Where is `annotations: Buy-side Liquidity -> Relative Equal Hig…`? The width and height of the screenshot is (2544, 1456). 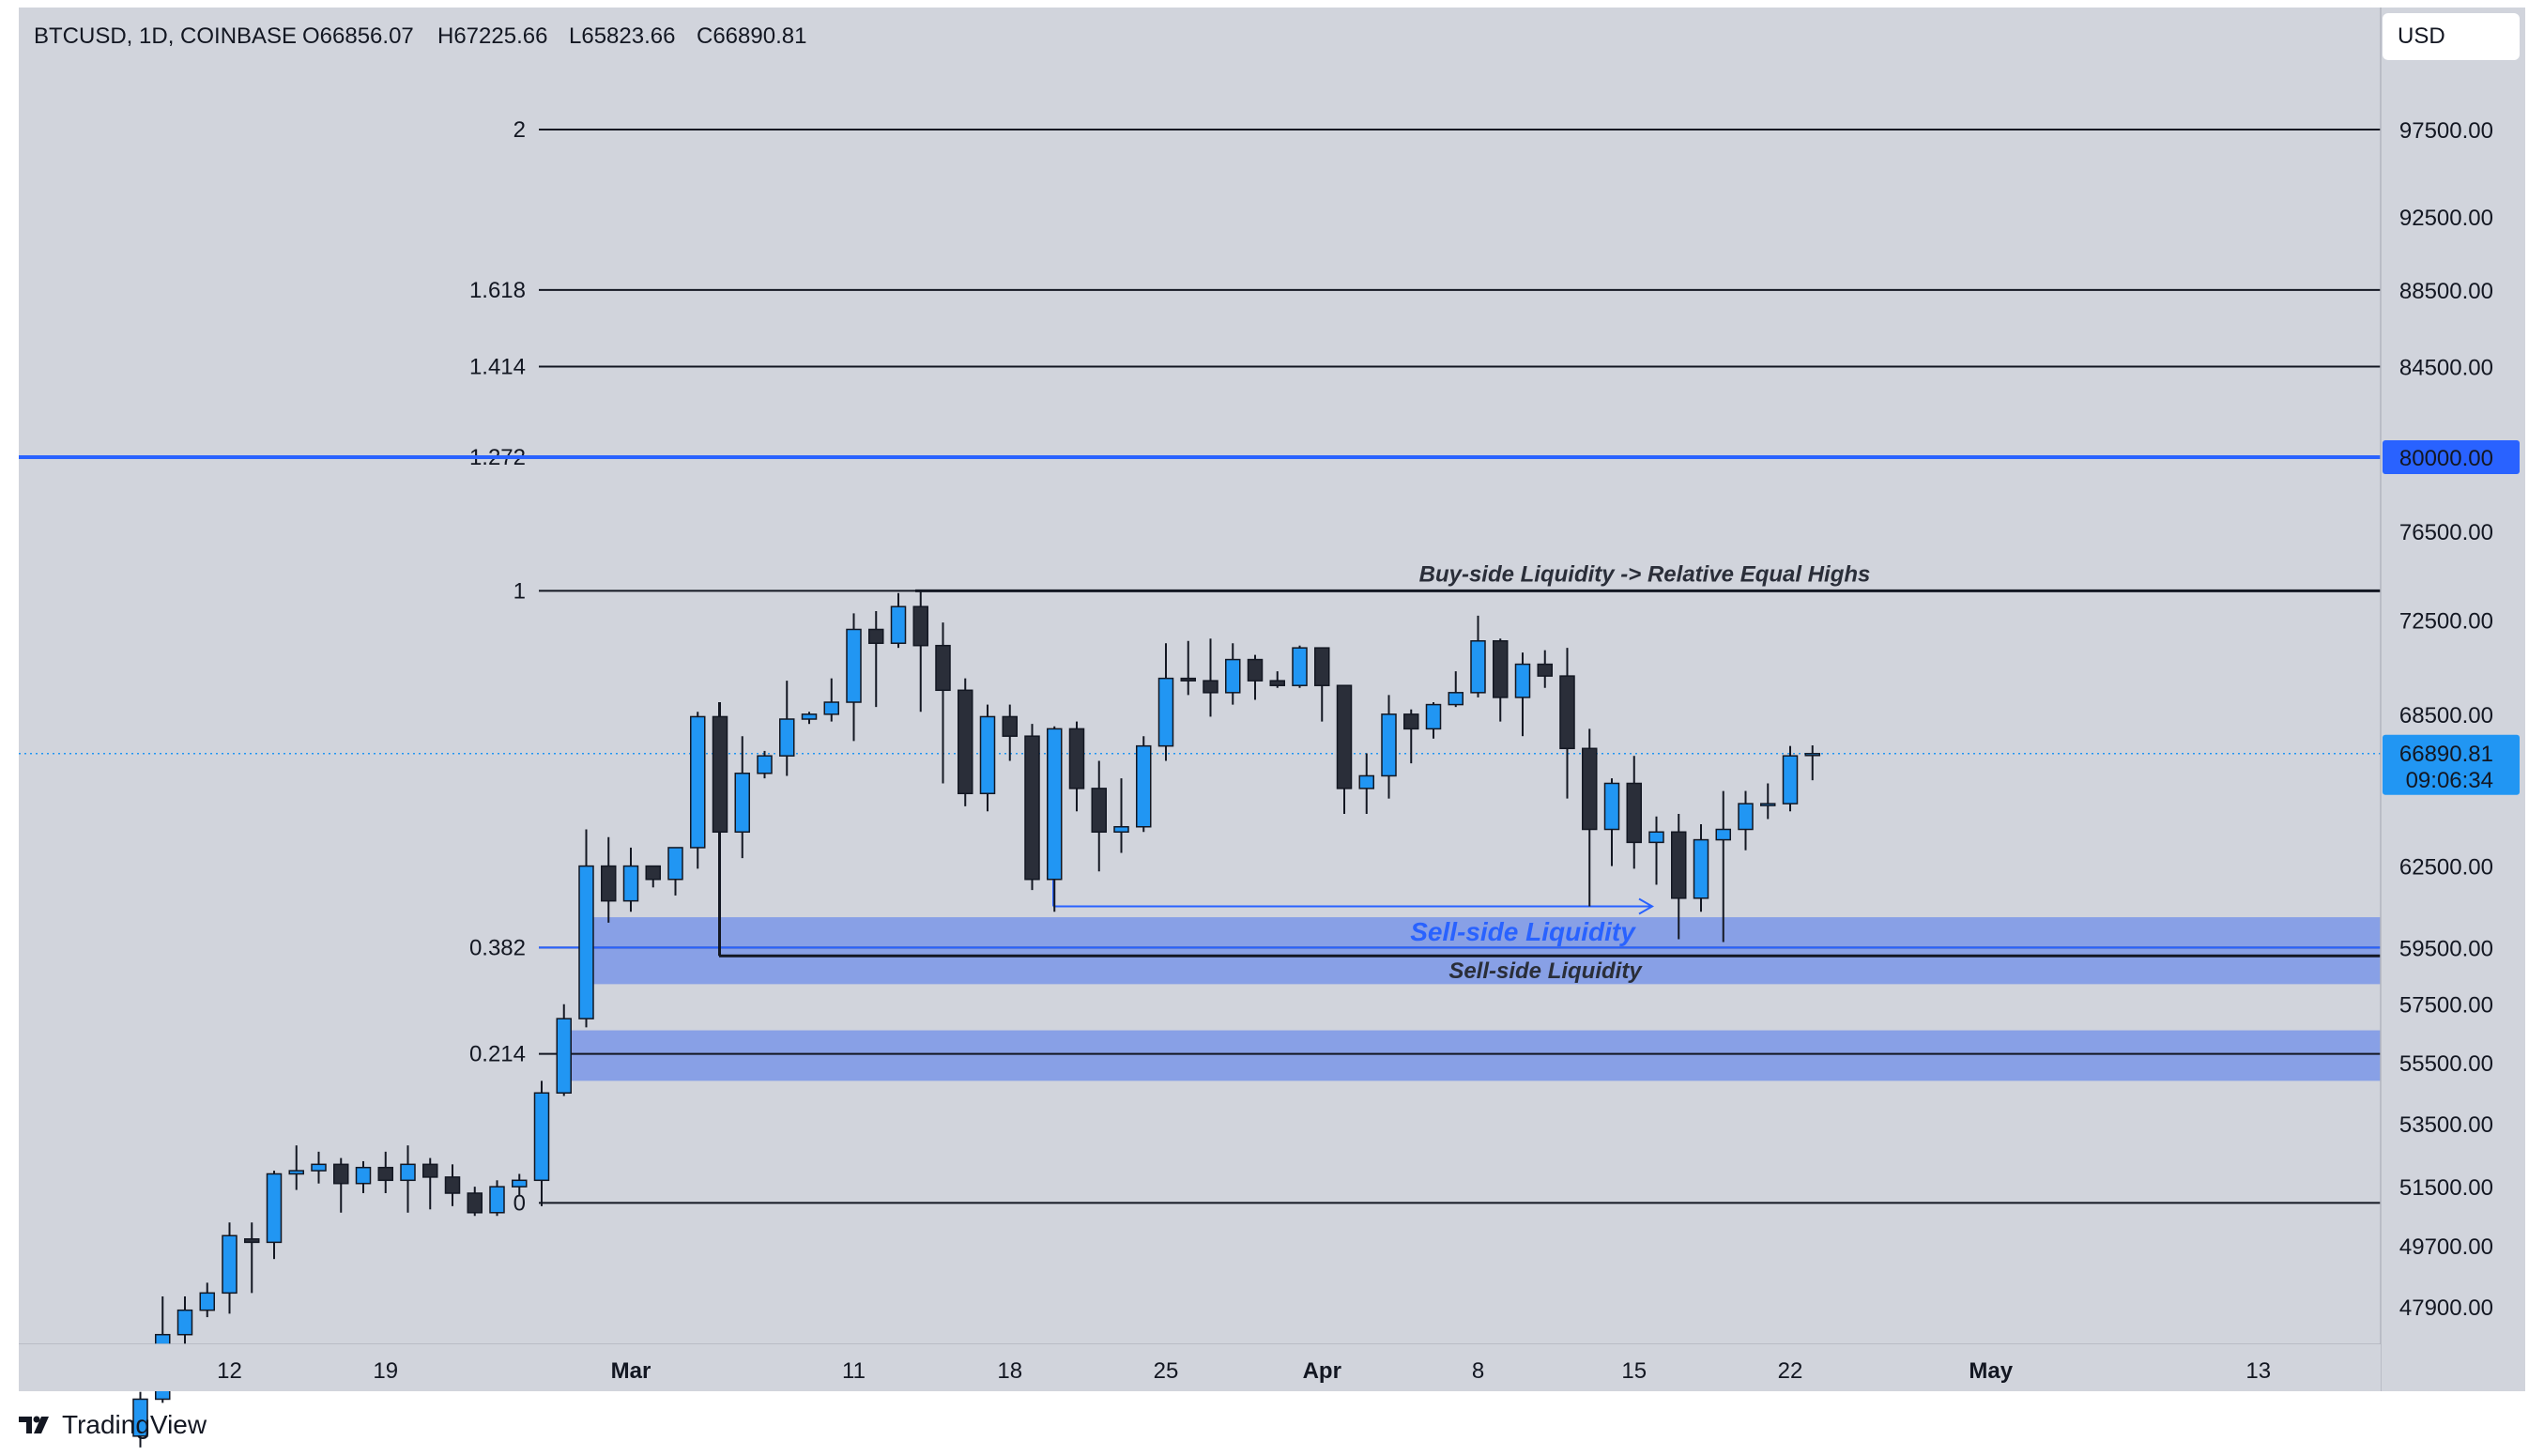
annotations: Buy-side Liquidity -> Relative Equal Hig… is located at coordinates (1640, 772).